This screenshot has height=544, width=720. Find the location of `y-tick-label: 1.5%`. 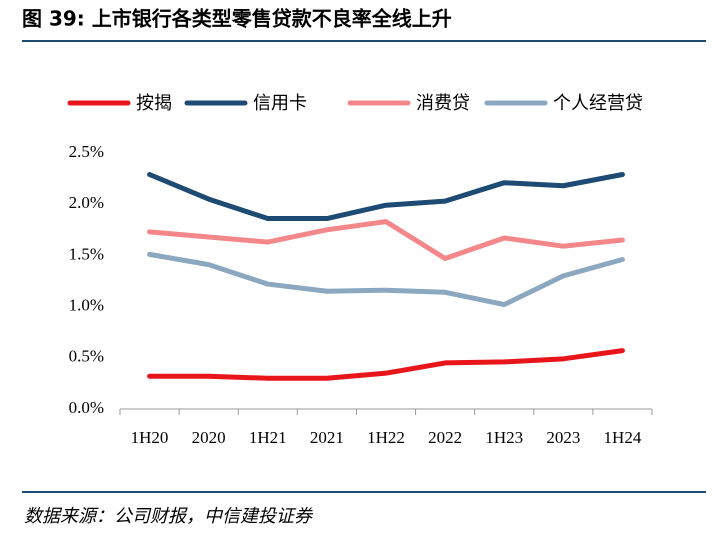

y-tick-label: 1.5% is located at coordinates (86, 253).